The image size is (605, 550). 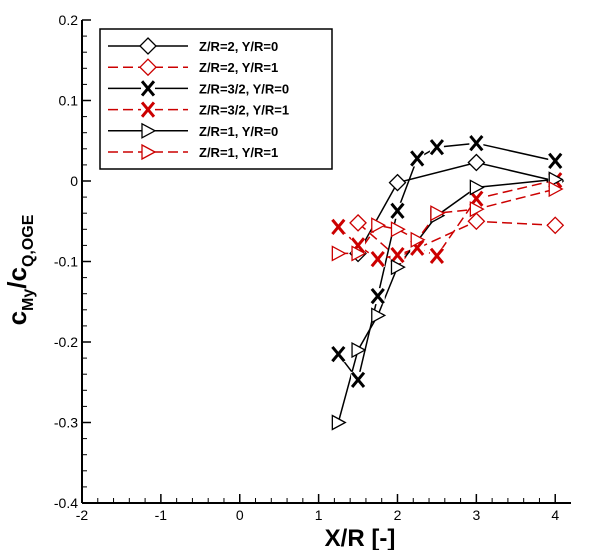 What do you see at coordinates (244, 88) in the screenshot?
I see `legend-label: Z/R=3/2, Y/R=0` at bounding box center [244, 88].